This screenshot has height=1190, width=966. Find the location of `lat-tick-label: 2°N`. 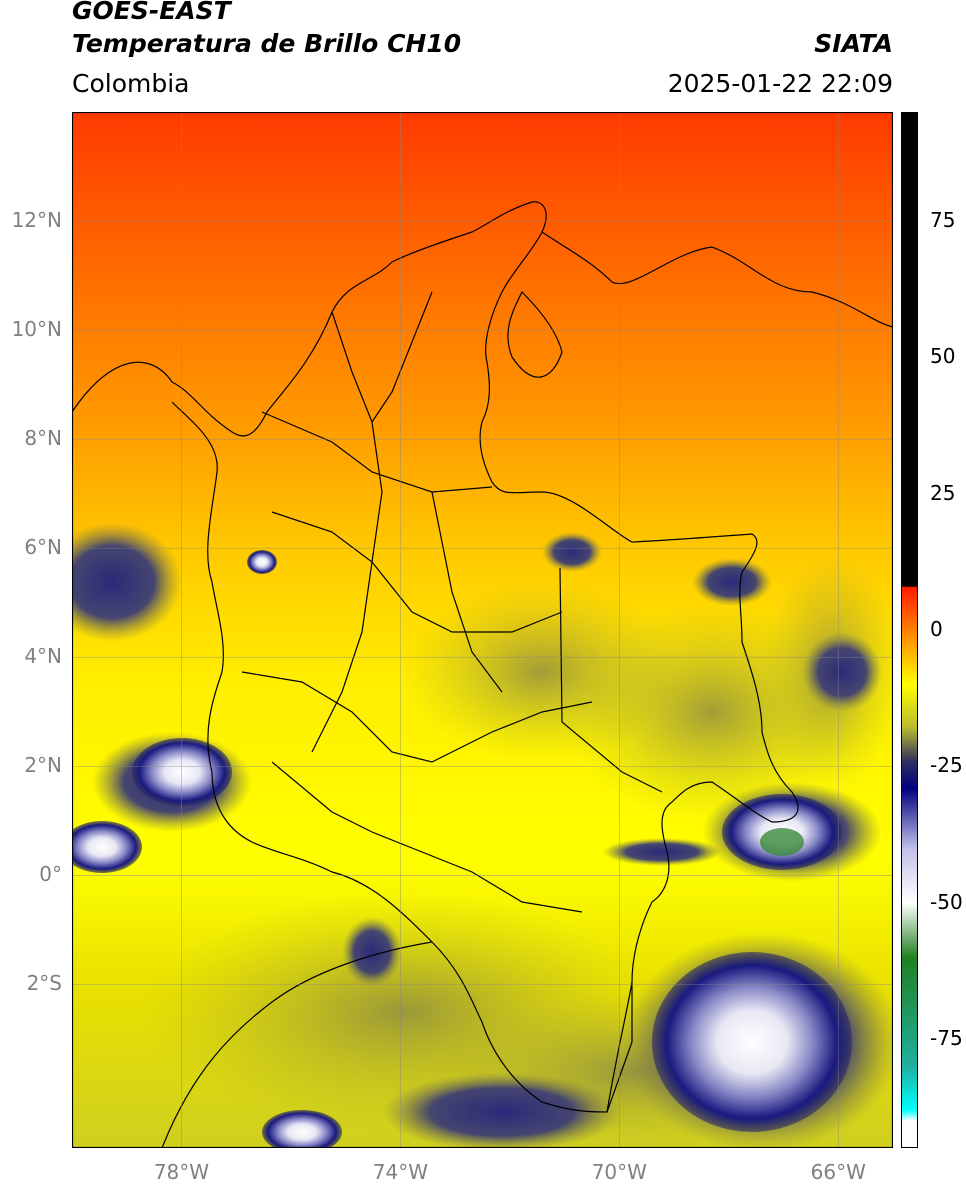

lat-tick-label: 2°N is located at coordinates (43, 765).